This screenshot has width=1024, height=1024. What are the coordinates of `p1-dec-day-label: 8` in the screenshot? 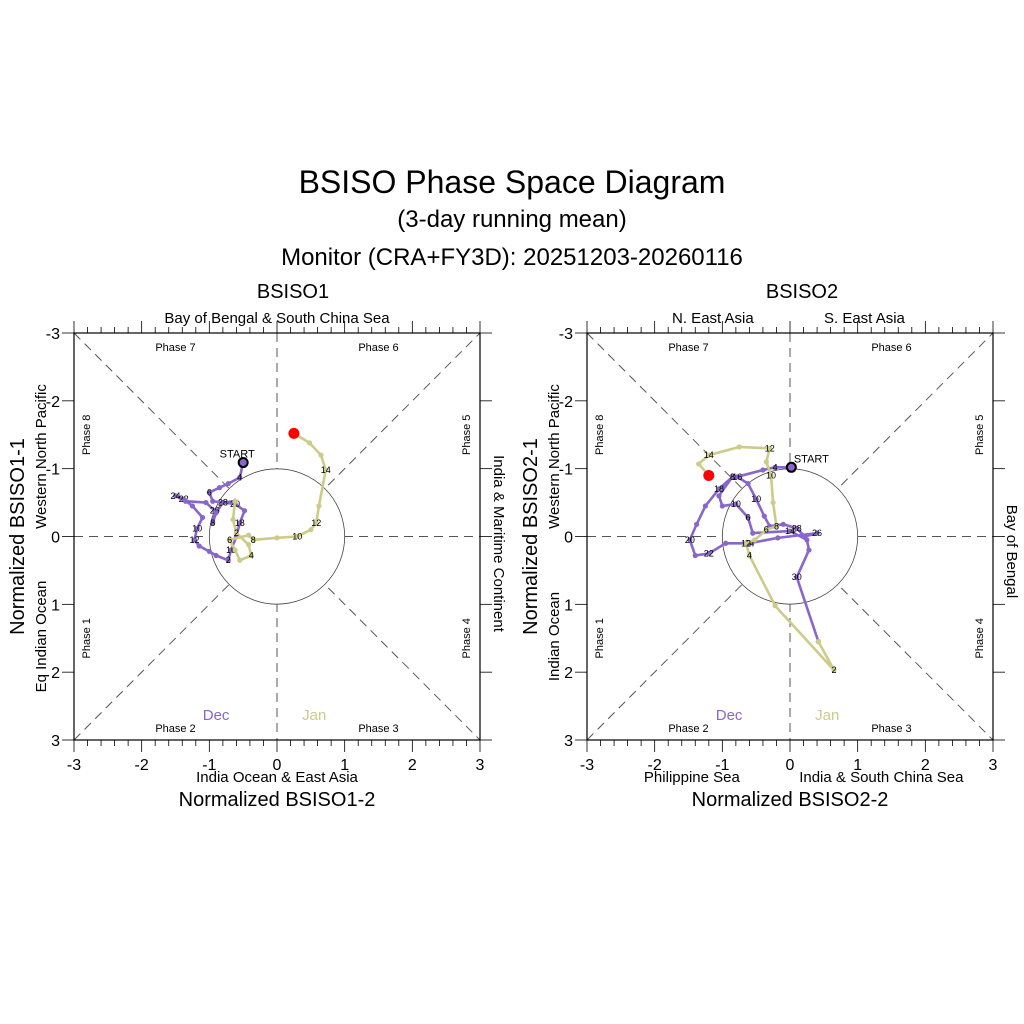 It's located at (212, 523).